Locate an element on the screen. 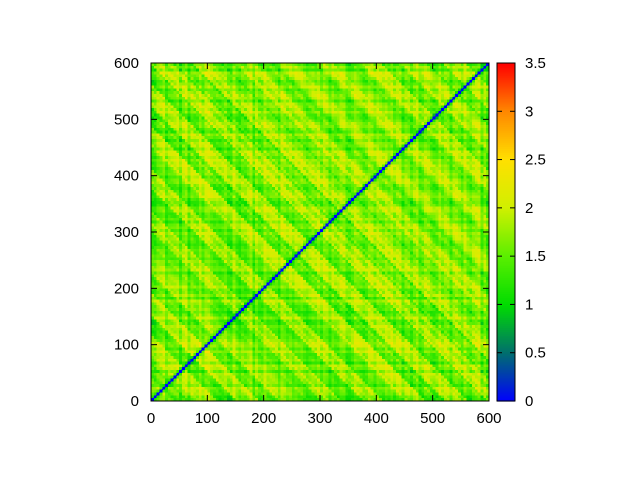 The height and width of the screenshot is (480, 640). colorbar-tick-label: 3 is located at coordinates (529, 111).